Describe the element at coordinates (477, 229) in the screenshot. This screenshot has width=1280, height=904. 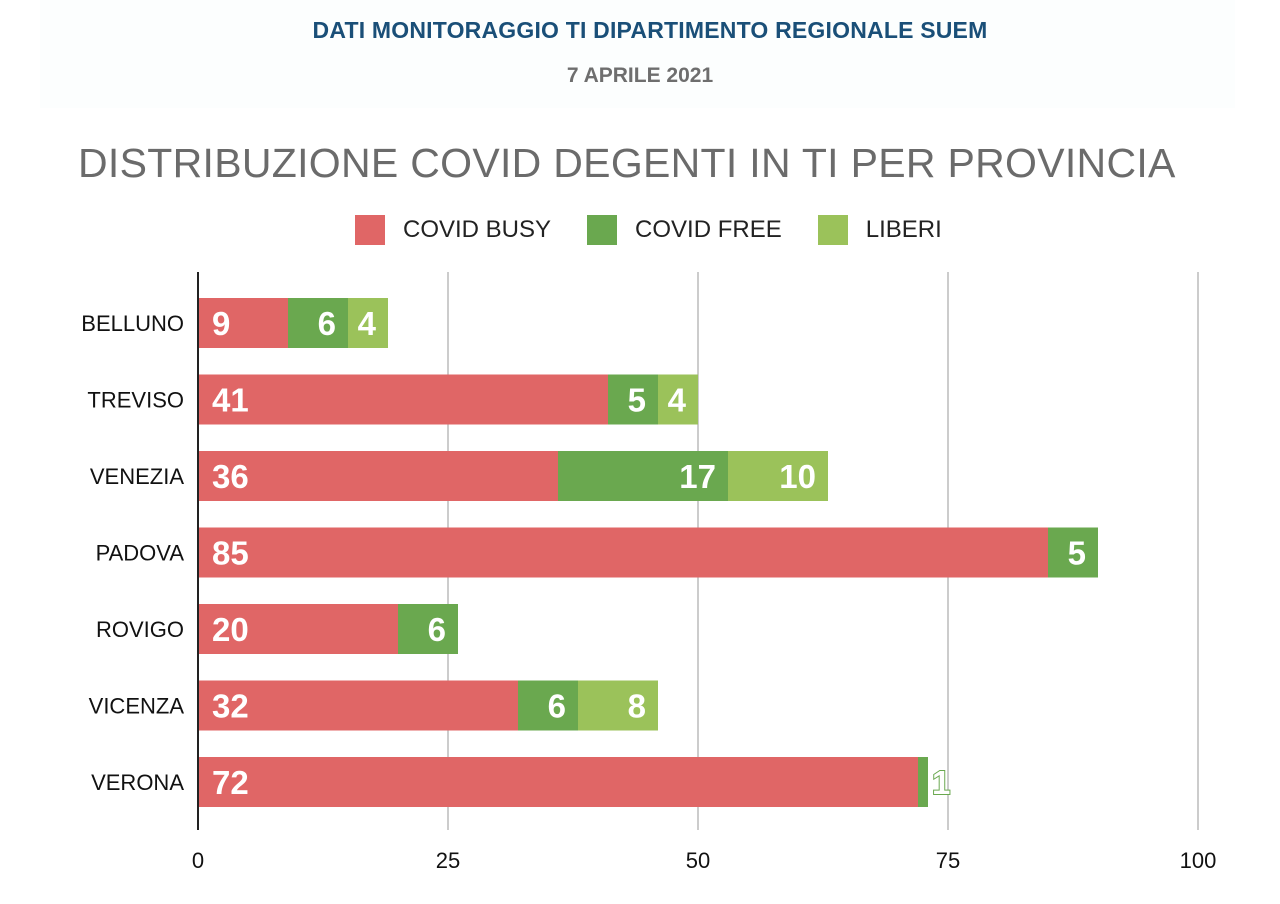
I see `legend-label-covid-busy: COVID BUSY` at that location.